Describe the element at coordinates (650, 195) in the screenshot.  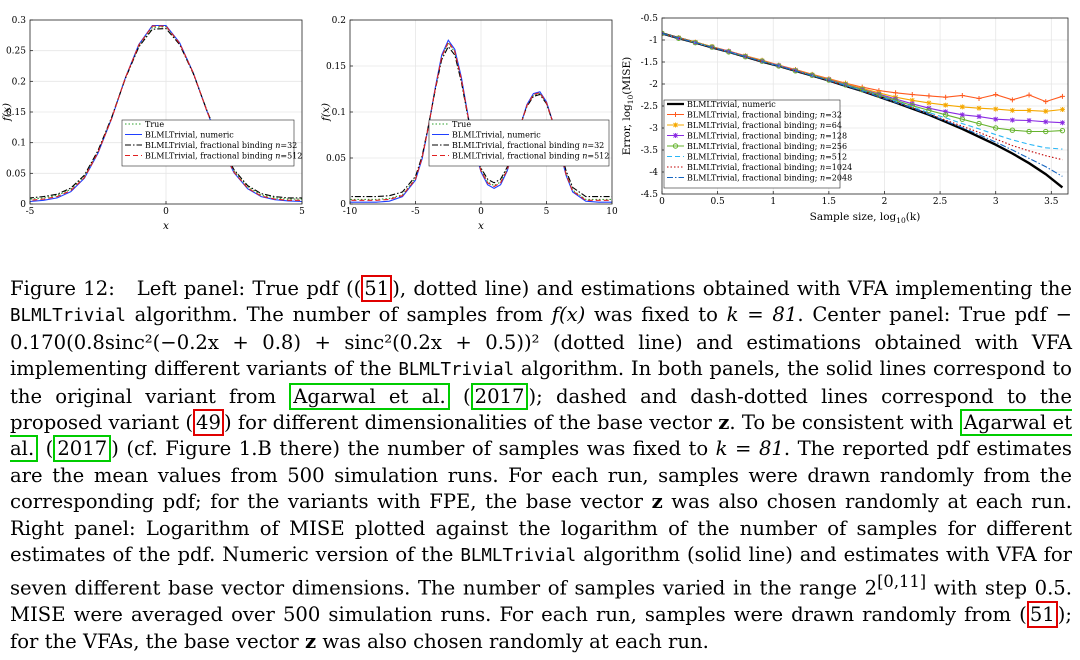
I see `y-tick-label: -4.5` at that location.